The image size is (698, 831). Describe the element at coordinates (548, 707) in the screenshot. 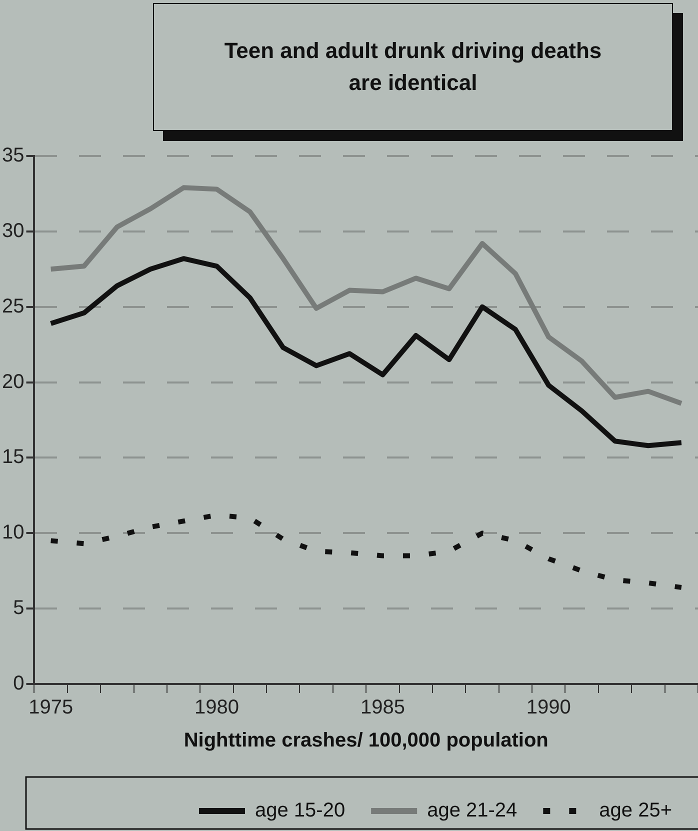

I see `x-tick-label: 1990` at that location.